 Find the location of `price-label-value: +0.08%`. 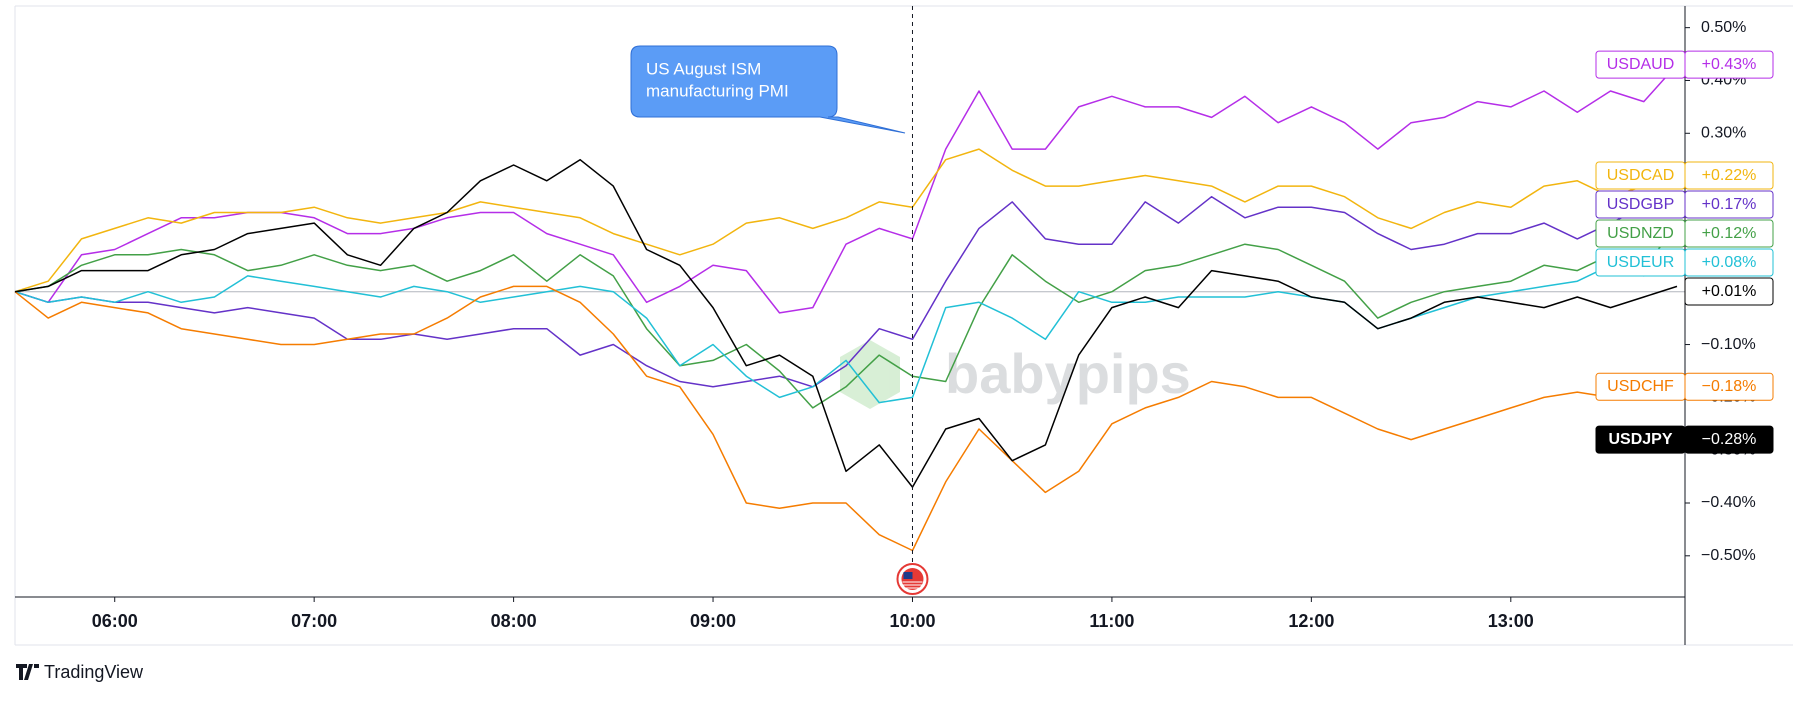

price-label-value: +0.08% is located at coordinates (1729, 262).